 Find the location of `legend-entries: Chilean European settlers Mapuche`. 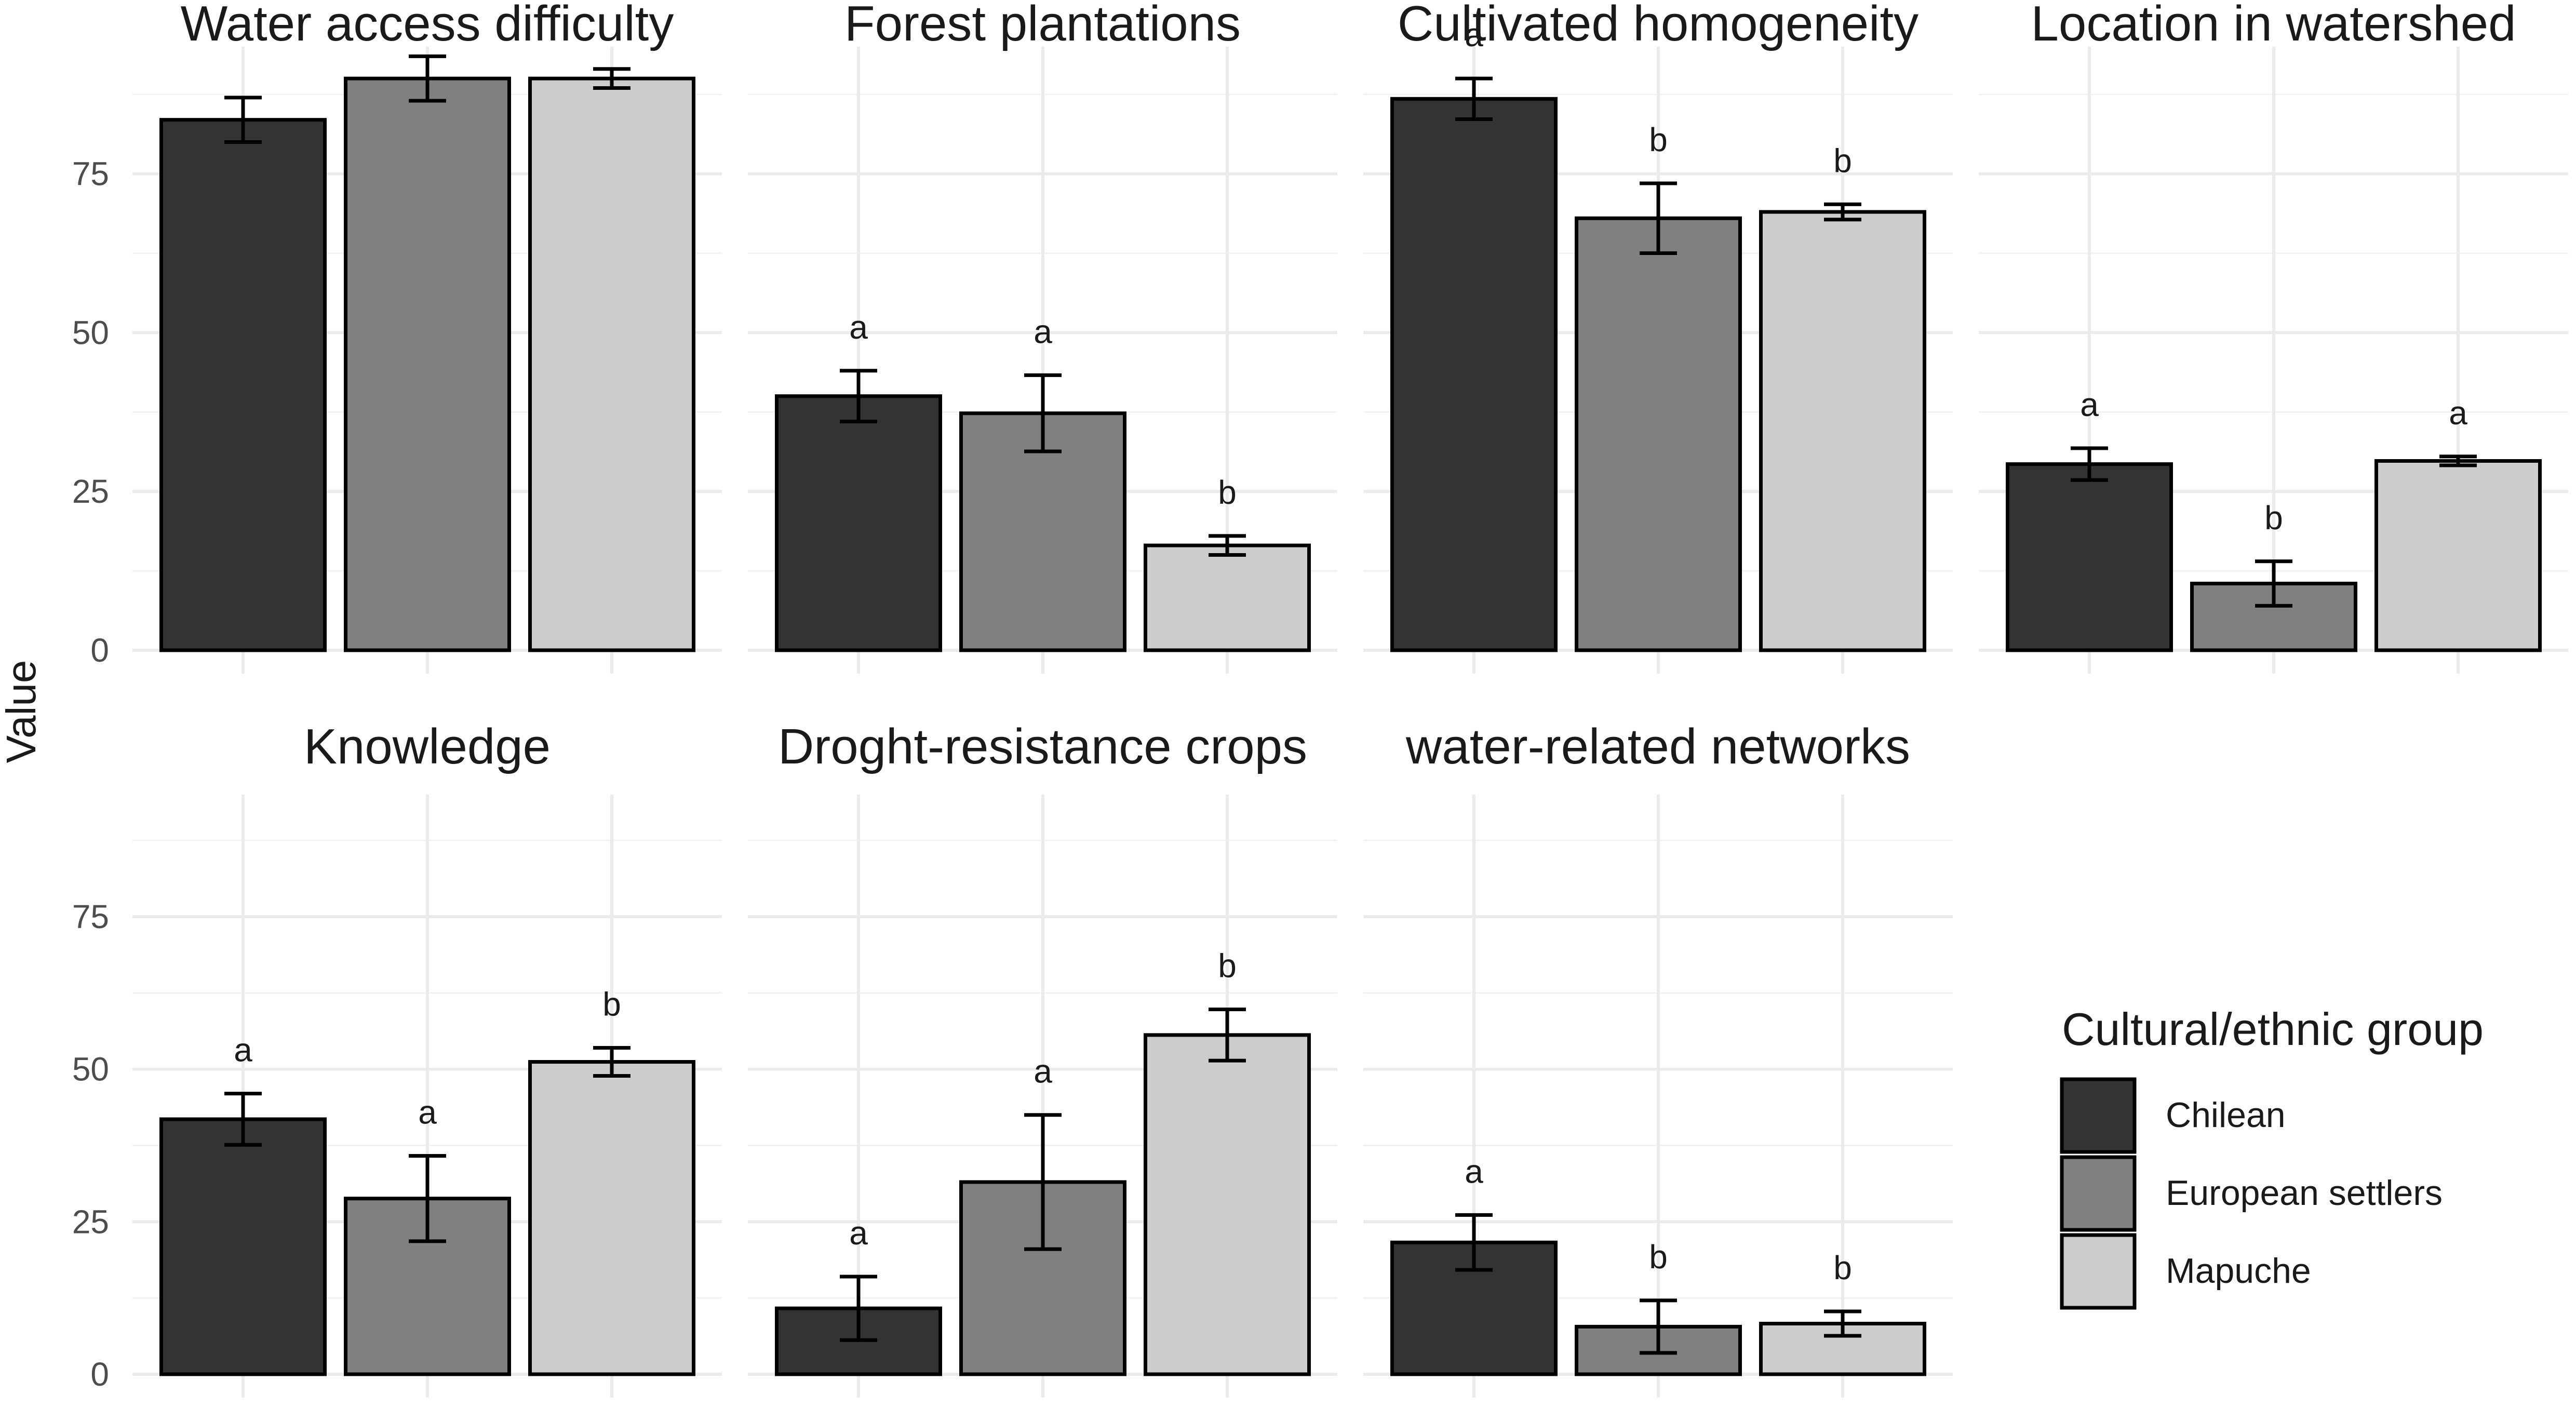

legend-entries: Chilean European settlers Mapuche is located at coordinates (2252, 1193).